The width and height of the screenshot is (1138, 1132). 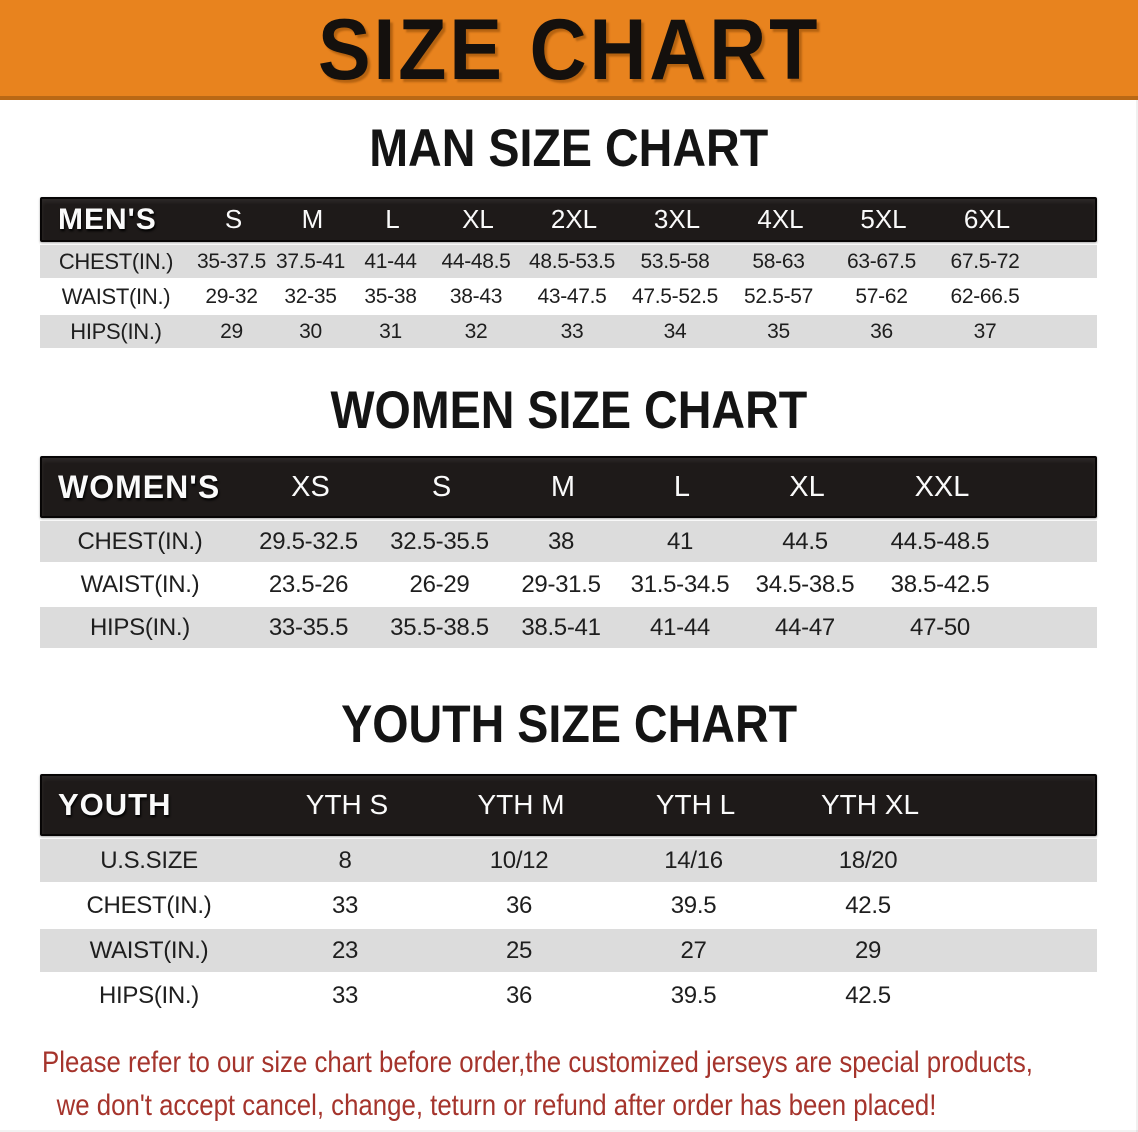 What do you see at coordinates (392, 219) in the screenshot?
I see `size-header-cell: L` at bounding box center [392, 219].